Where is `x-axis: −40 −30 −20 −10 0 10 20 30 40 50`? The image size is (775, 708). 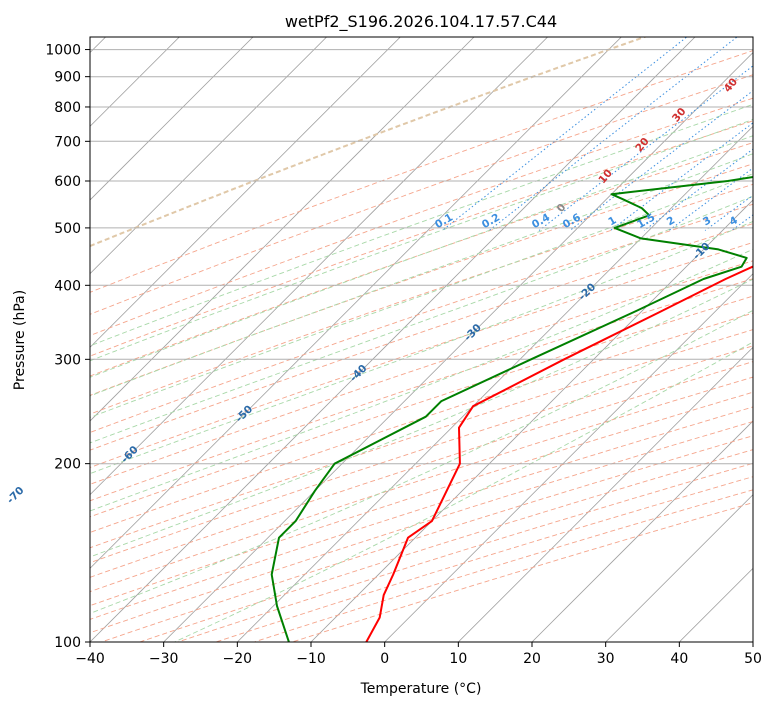 x-axis: −40 −30 −20 −10 0 10 20 30 40 50 is located at coordinates (418, 654).